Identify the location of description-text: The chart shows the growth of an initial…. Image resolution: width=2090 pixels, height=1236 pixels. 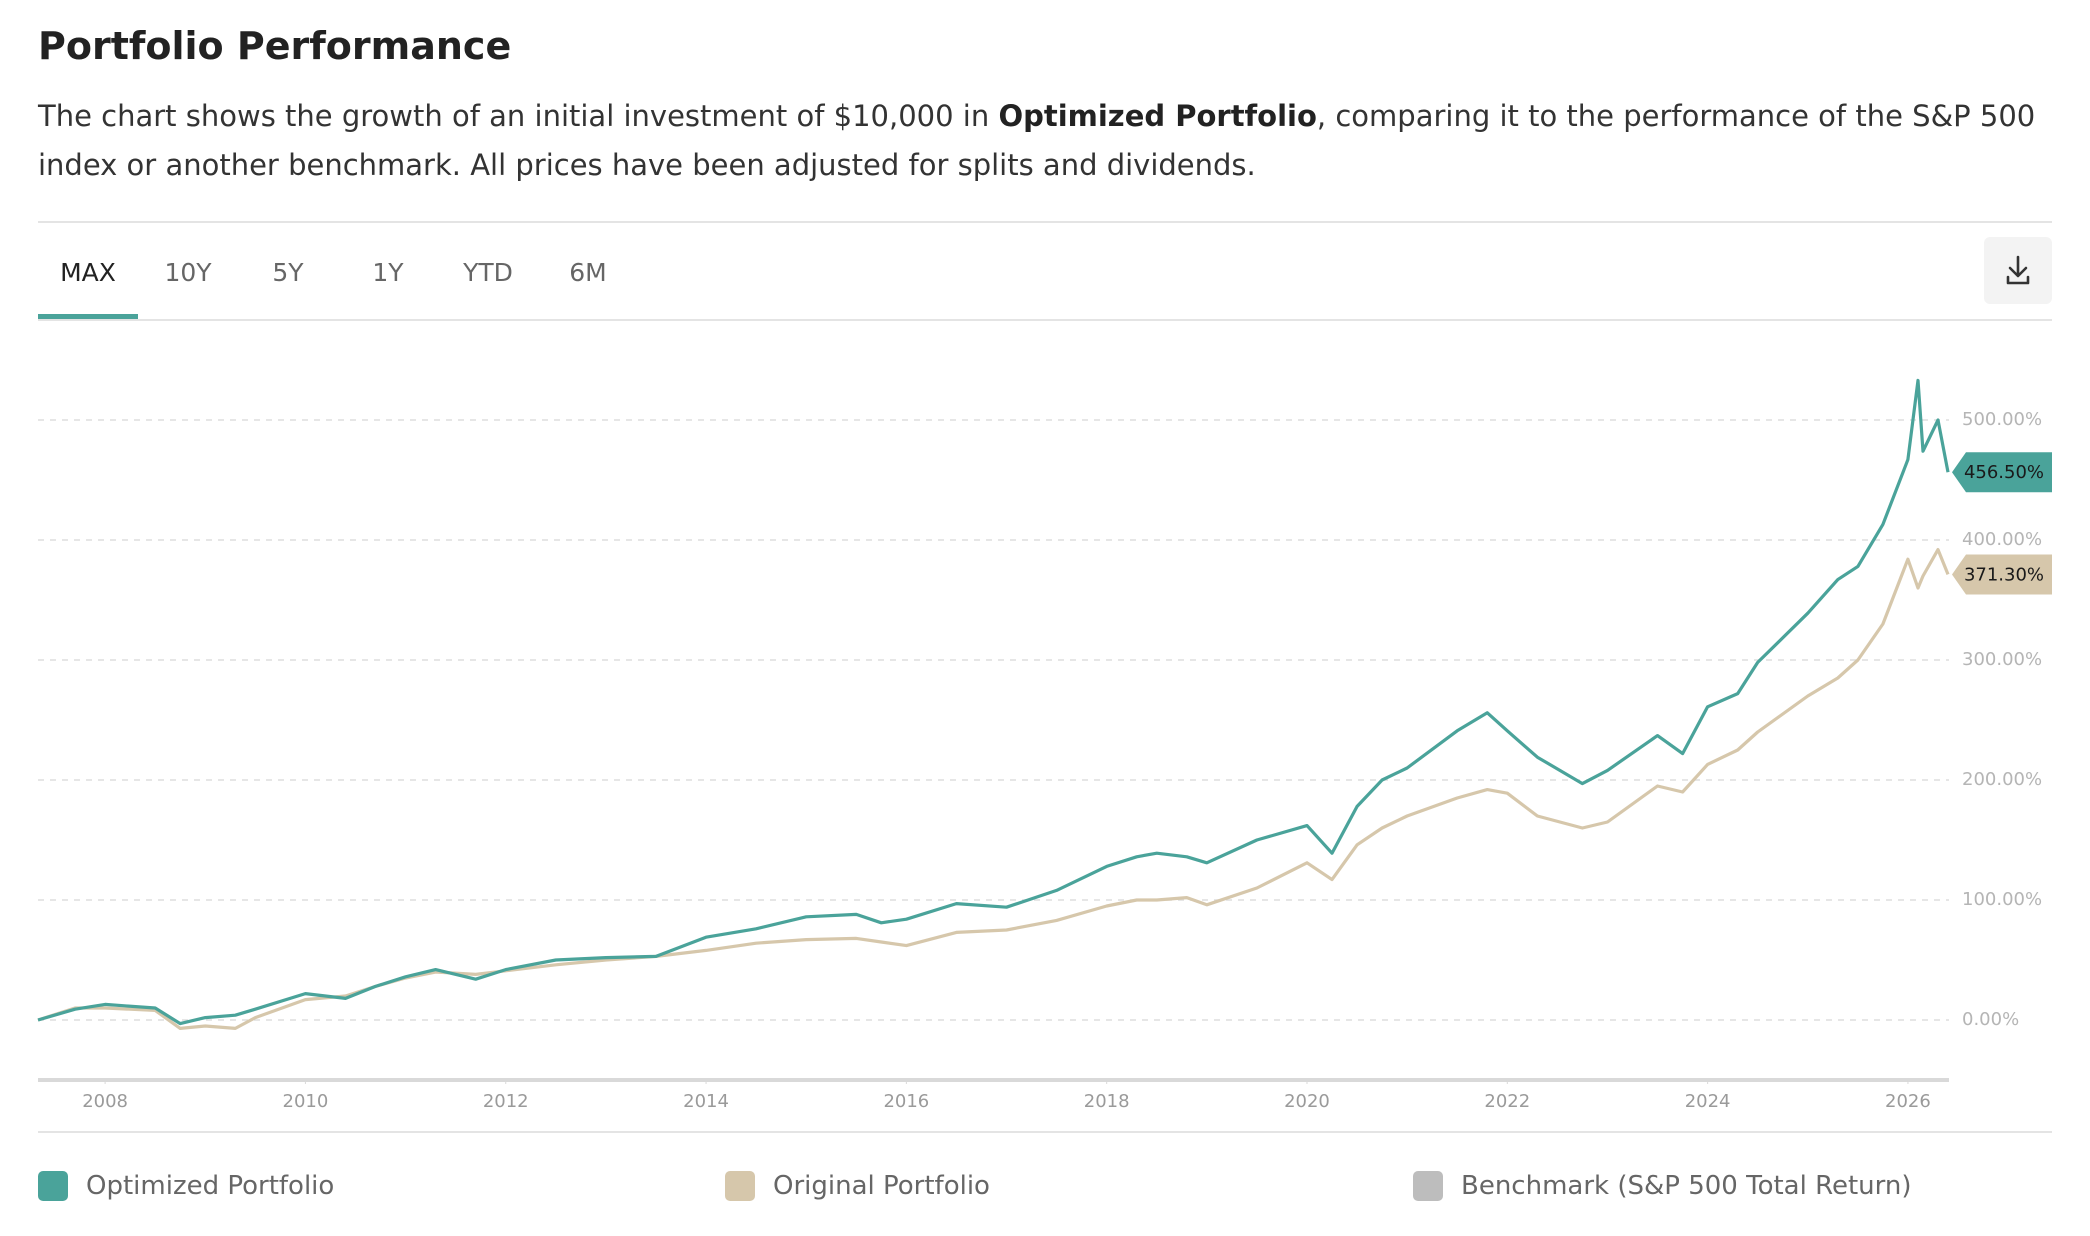
(518, 116).